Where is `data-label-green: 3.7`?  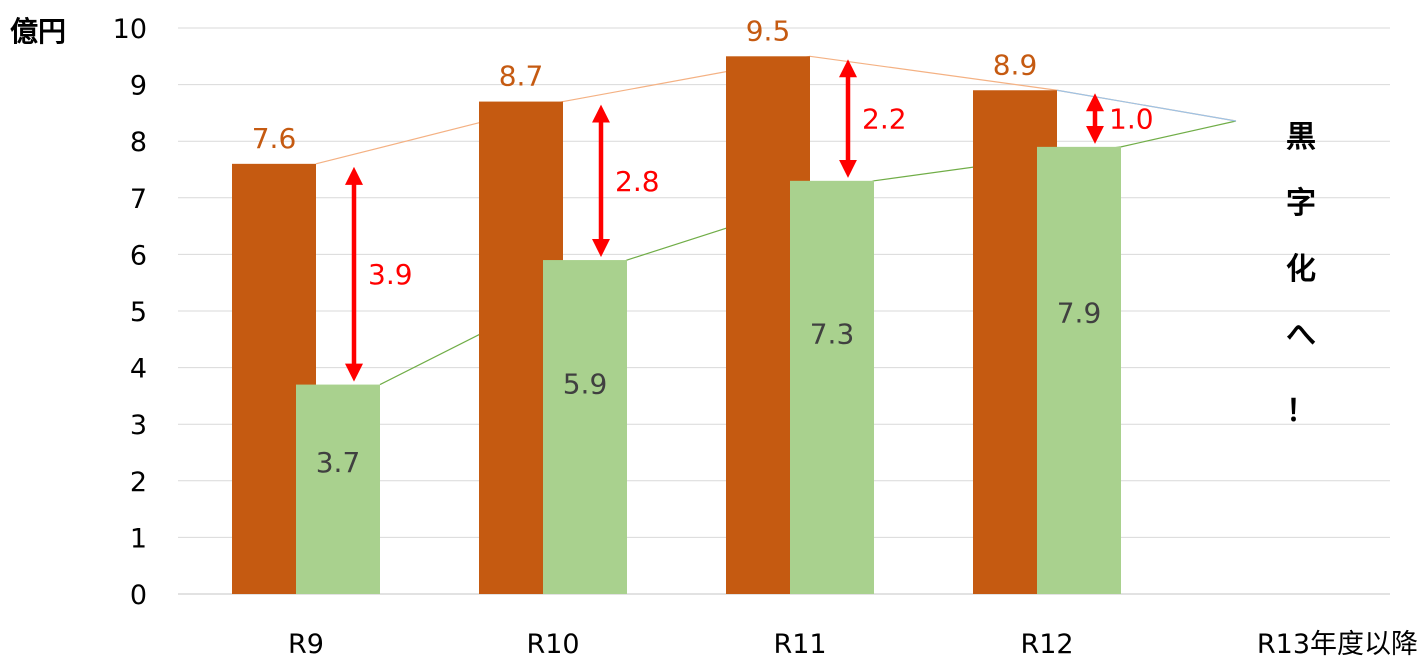 data-label-green: 3.7 is located at coordinates (338, 462).